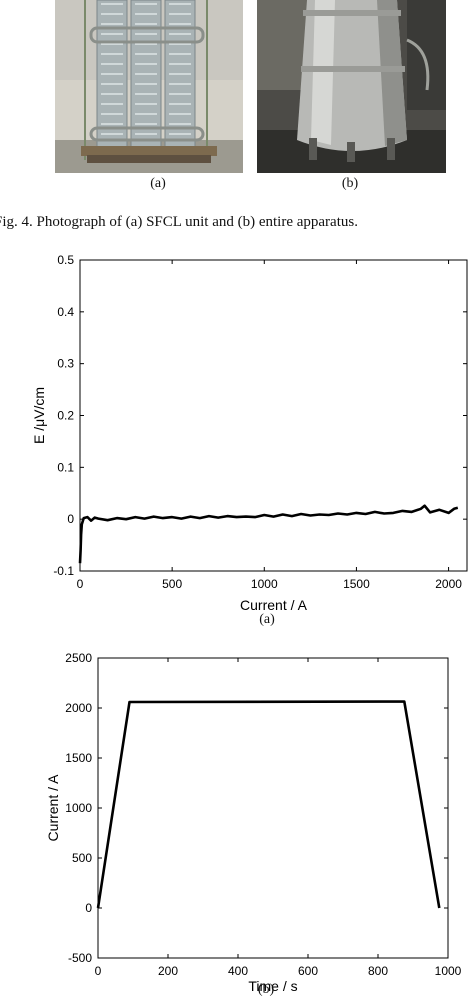 The image size is (474, 1001). I want to click on x-tick-label: 800, so click(378, 971).